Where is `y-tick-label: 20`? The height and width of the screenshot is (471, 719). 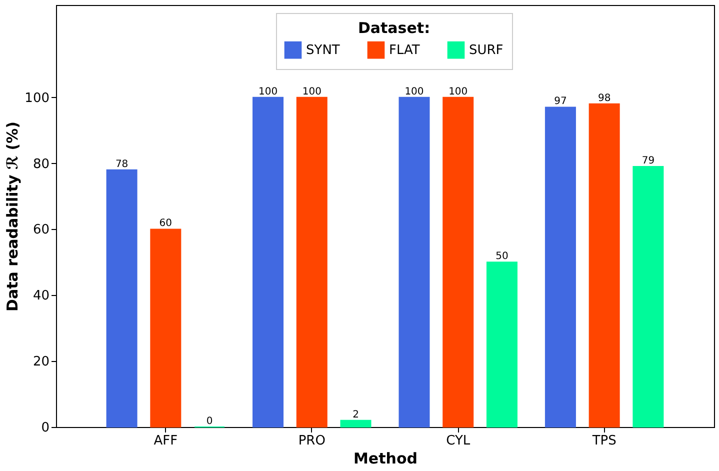
y-tick-label: 20 is located at coordinates (41, 362).